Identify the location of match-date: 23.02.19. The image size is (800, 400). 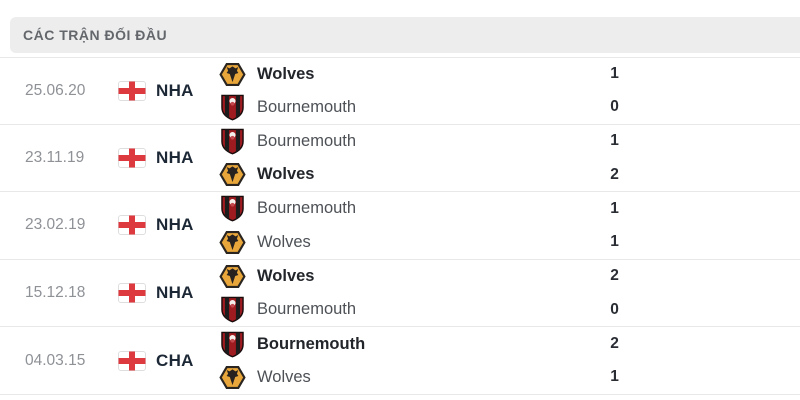
(55, 225).